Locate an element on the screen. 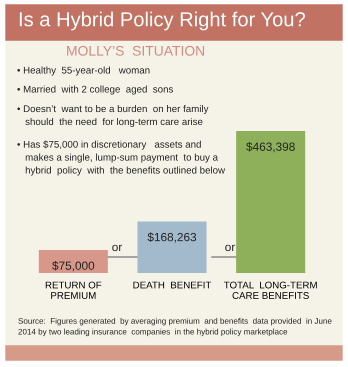 This screenshot has height=367, width=348. x-tick-label: RETURN OF PREMIUM is located at coordinates (74, 290).